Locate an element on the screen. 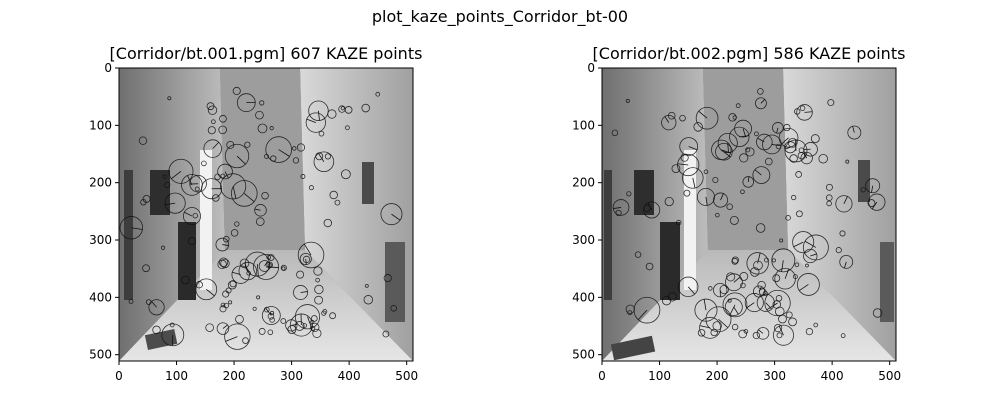 This screenshot has height=400, width=1000. x-tick-label: 0 is located at coordinates (119, 376).